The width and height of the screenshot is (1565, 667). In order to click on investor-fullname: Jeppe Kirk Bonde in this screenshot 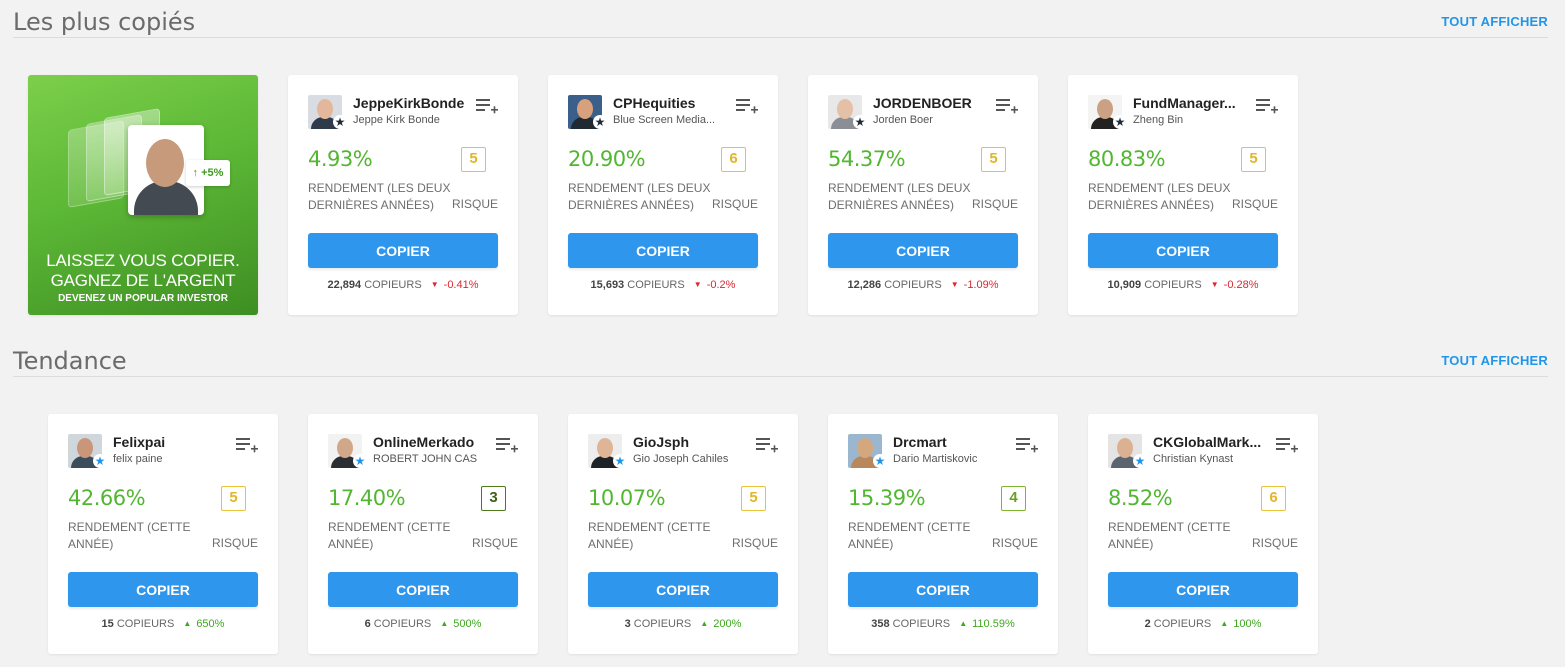, I will do `click(396, 120)`.